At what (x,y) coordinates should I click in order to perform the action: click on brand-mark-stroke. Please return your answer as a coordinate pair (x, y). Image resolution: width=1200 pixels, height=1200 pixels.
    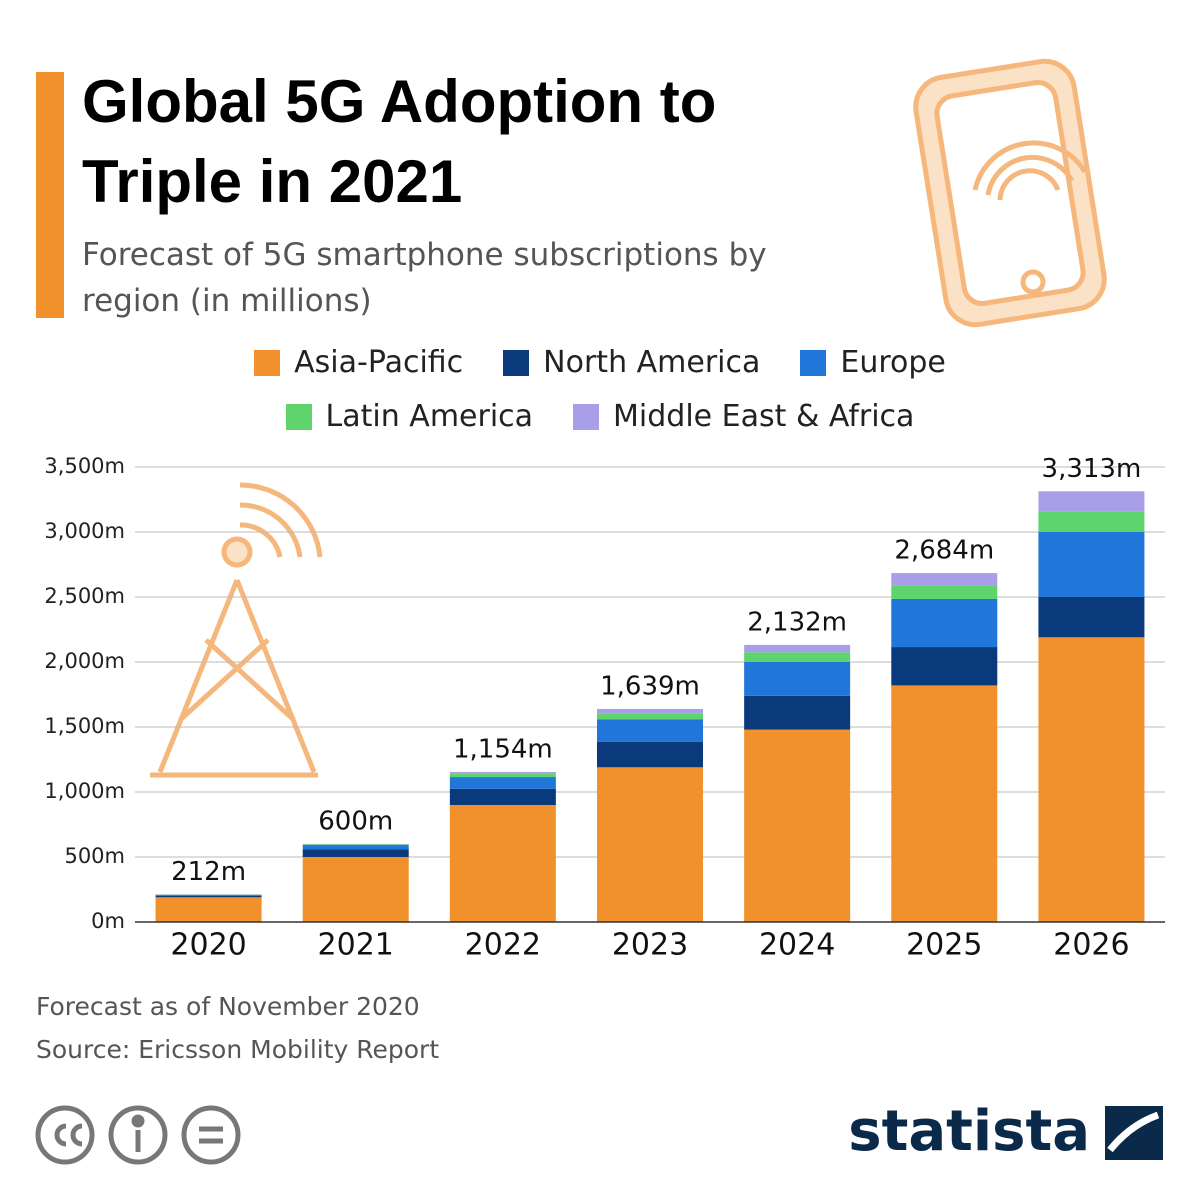
    Looking at the image, I should click on (1133, 1132).